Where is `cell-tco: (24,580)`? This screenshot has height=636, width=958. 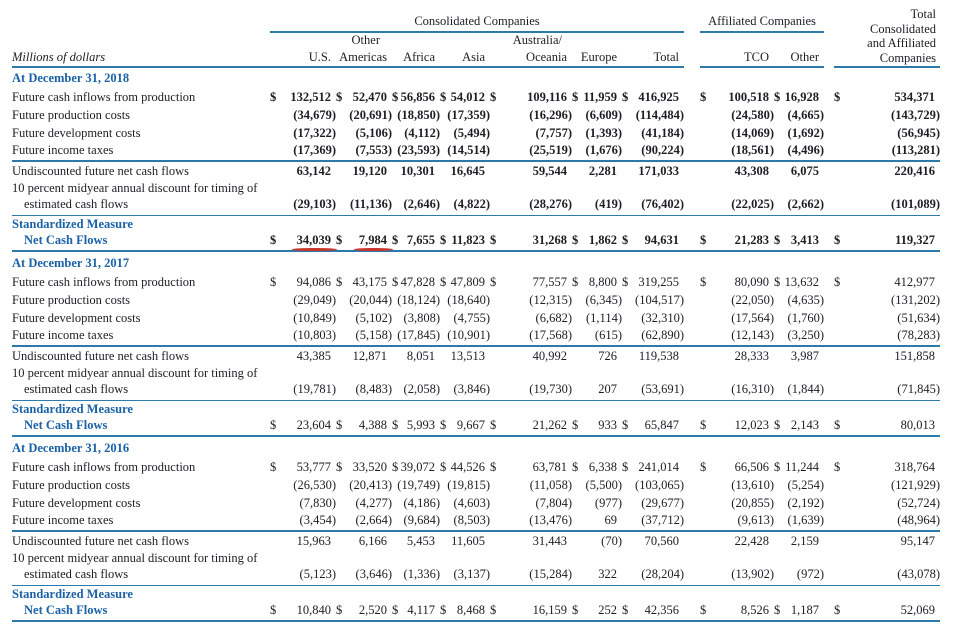 cell-tco: (24,580) is located at coordinates (737, 115).